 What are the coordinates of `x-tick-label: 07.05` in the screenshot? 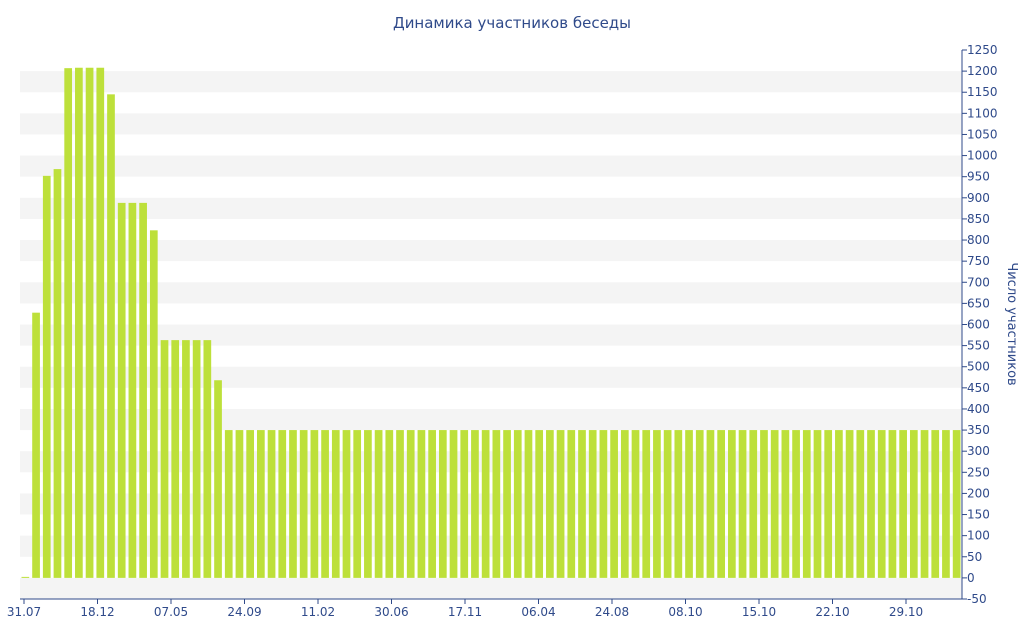 It's located at (171, 612).